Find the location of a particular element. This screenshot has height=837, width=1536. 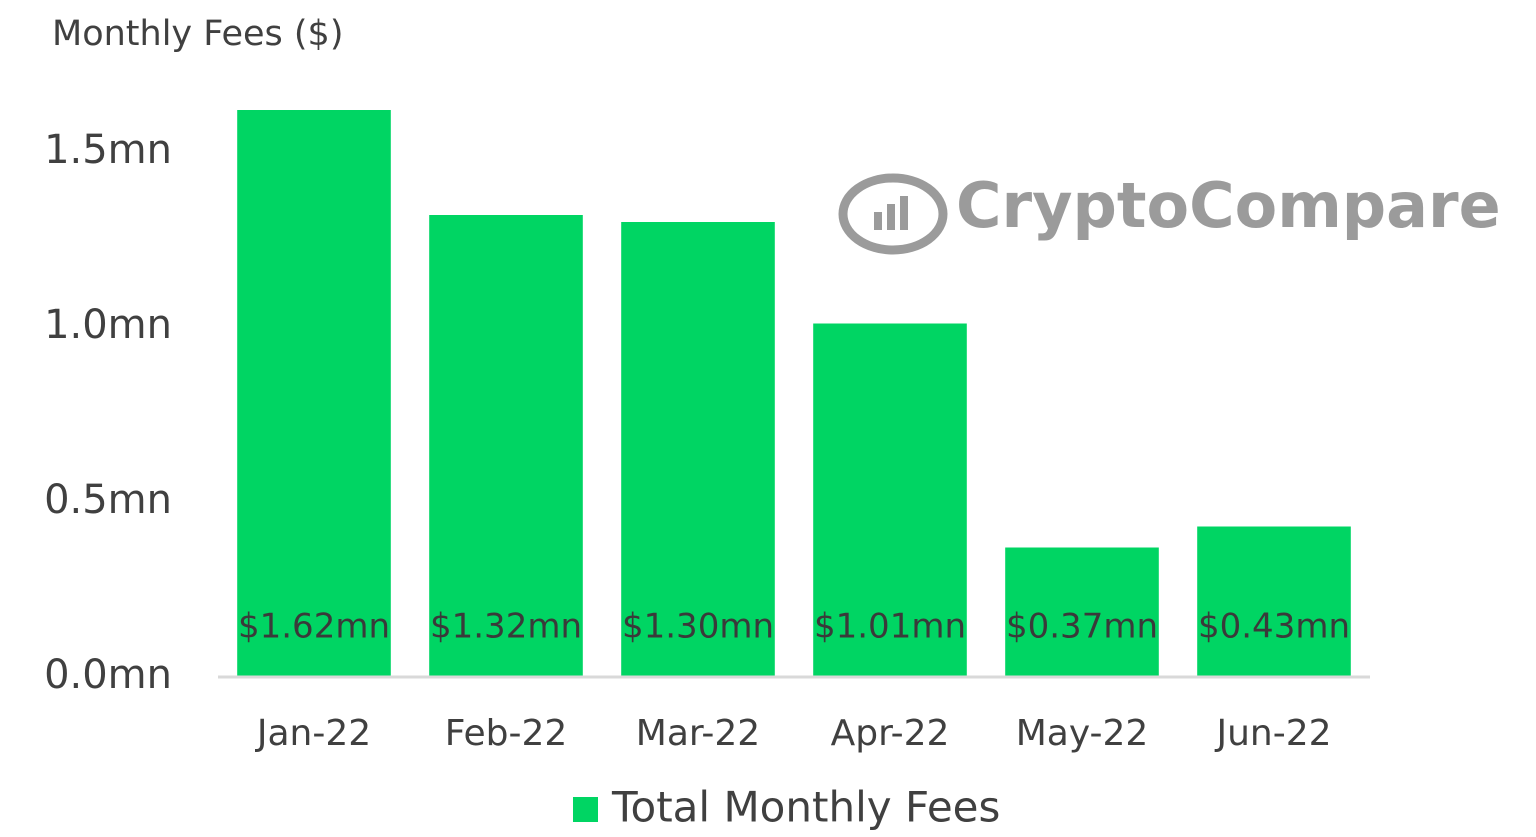

data-label: $1.01mn is located at coordinates (890, 627).